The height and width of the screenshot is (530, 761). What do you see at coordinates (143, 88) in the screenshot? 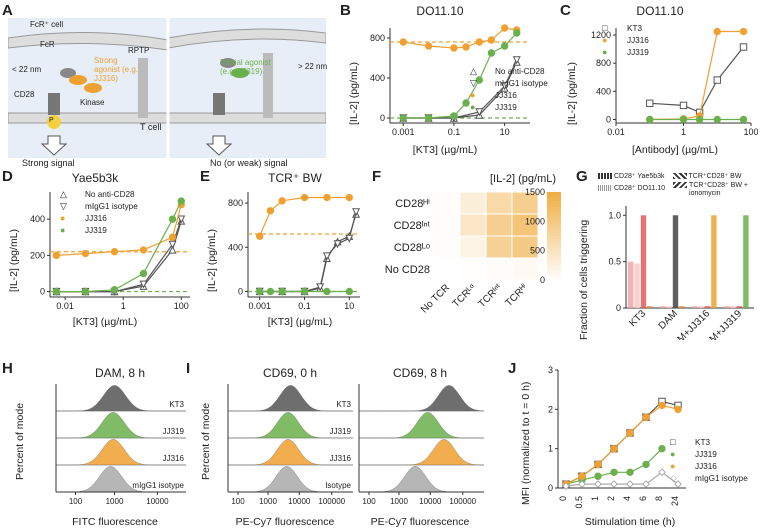
I see `rptp-shape-left` at bounding box center [143, 88].